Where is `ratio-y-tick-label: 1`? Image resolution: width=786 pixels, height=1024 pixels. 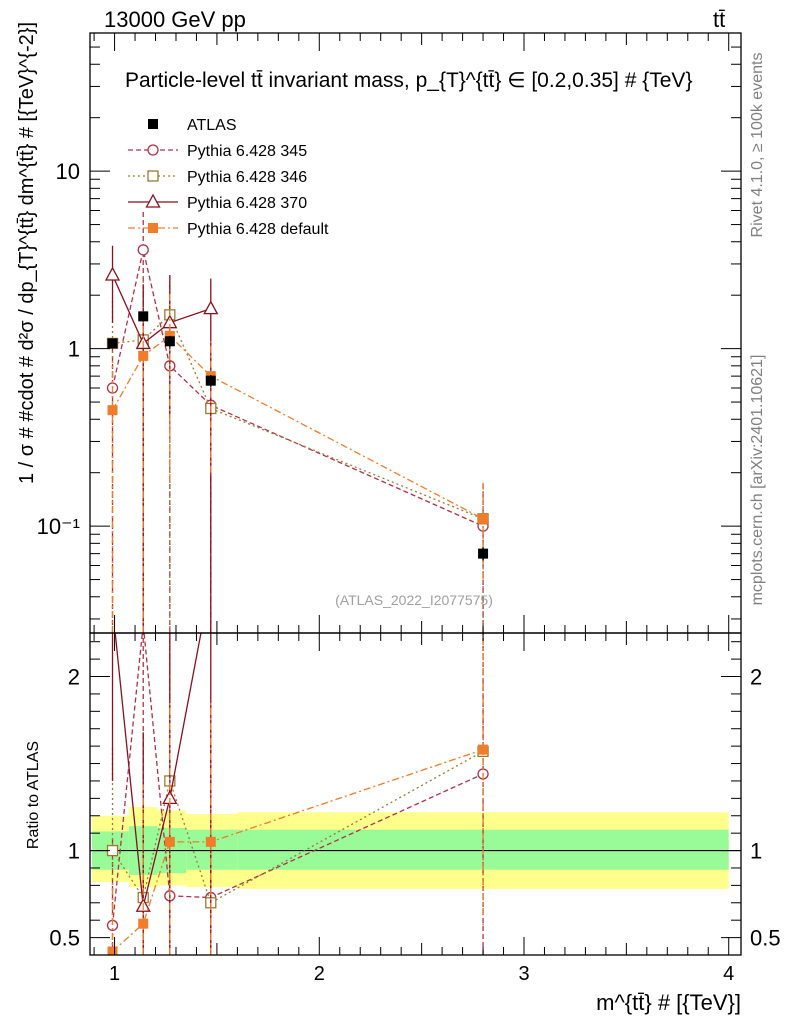 ratio-y-tick-label: 1 is located at coordinates (74, 851).